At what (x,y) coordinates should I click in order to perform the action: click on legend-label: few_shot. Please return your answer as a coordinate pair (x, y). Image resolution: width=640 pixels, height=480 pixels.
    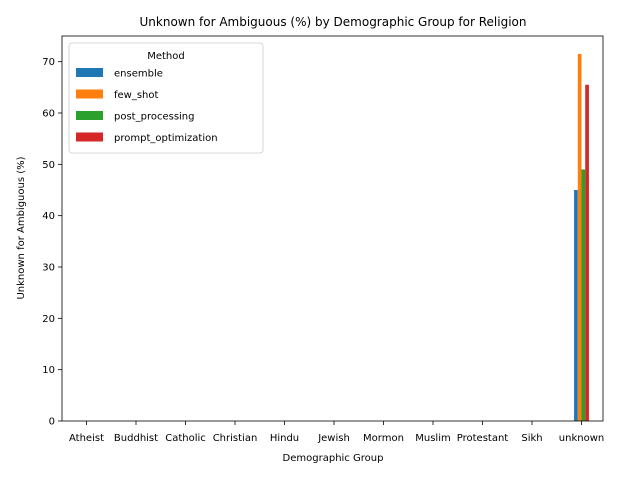
    Looking at the image, I should click on (136, 95).